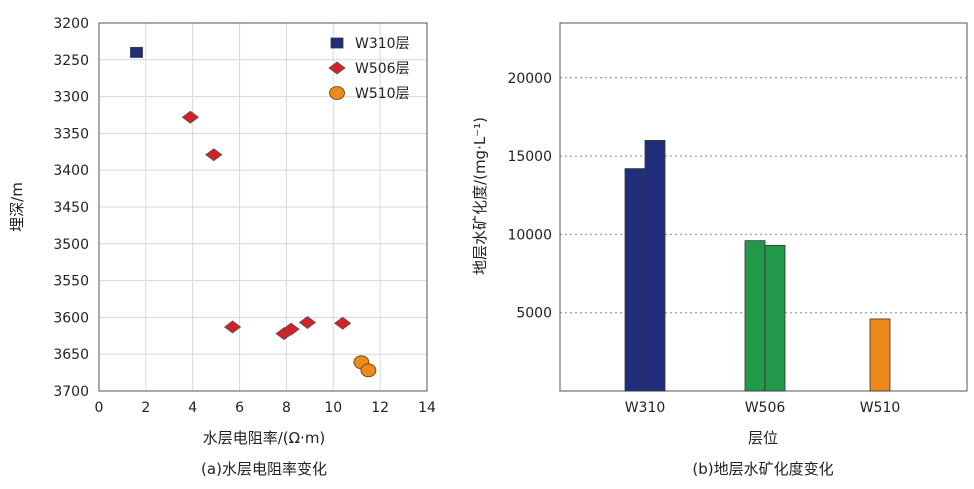  What do you see at coordinates (71, 392) in the screenshot?
I see `scatter-y-tick-label: 3700` at bounding box center [71, 392].